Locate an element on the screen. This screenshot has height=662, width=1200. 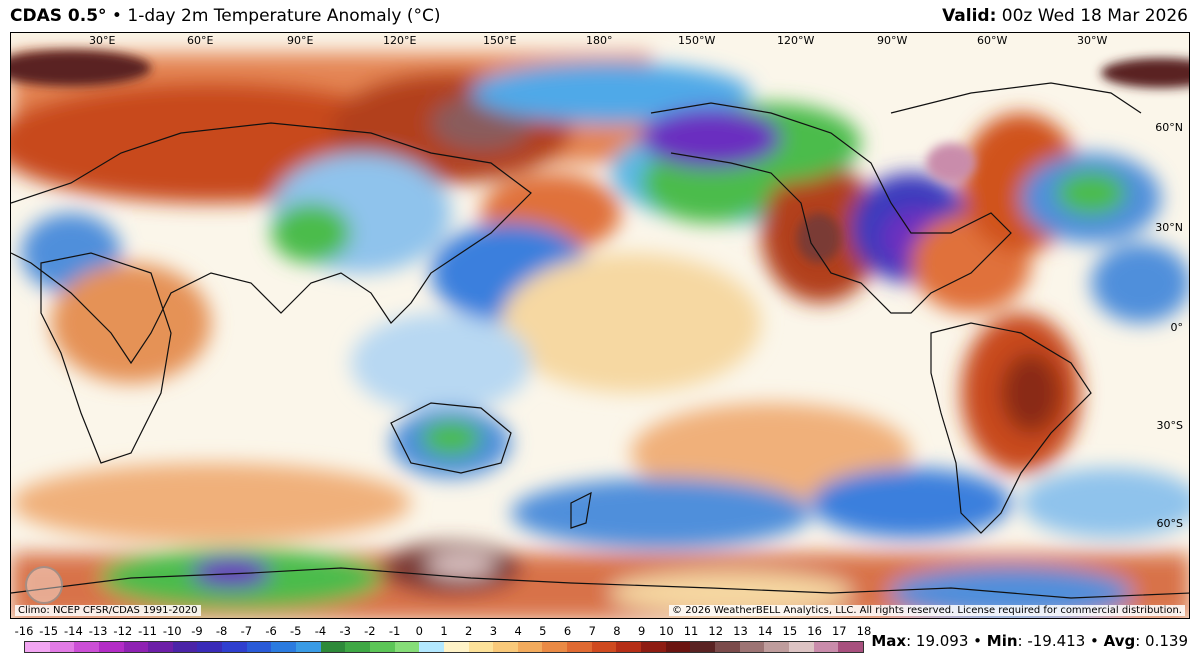
field-statistics: Max: 19.093 • Min: -19.413 • Avg: 0.139 is located at coordinates (1029, 641).